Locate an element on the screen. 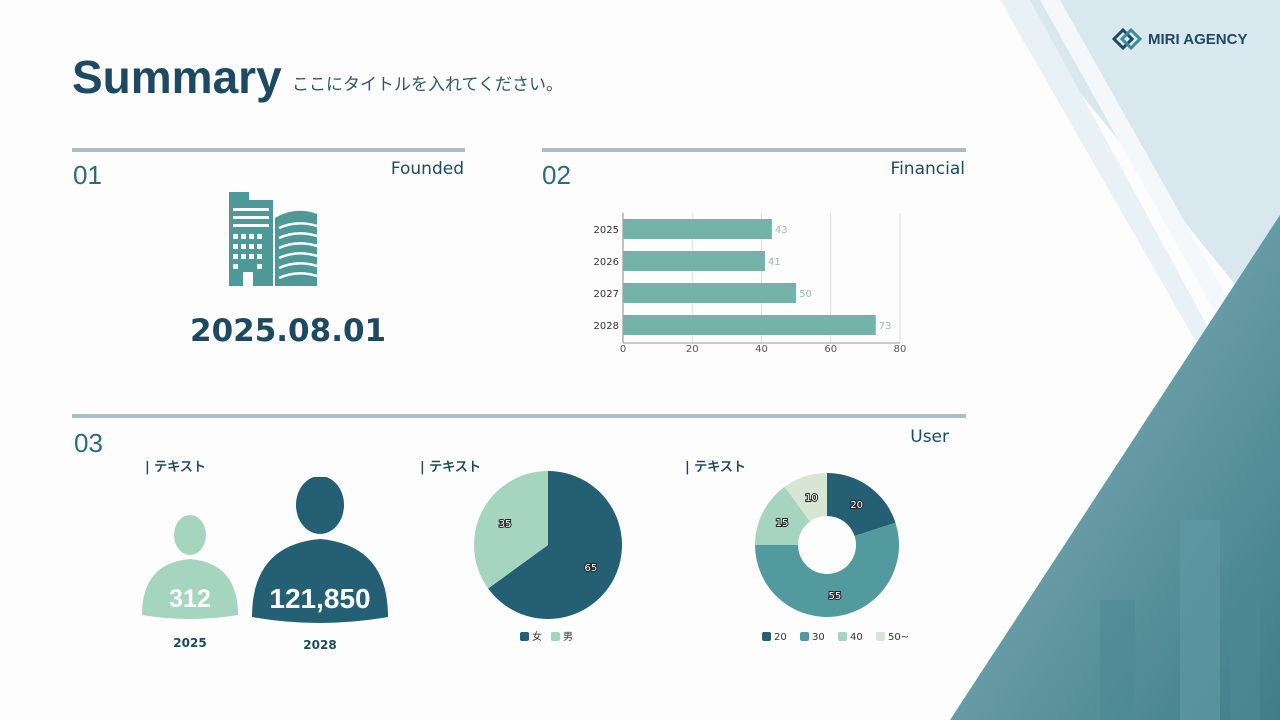 This screenshot has height=720, width=1280. diamond-logo-icon is located at coordinates (1127, 39).